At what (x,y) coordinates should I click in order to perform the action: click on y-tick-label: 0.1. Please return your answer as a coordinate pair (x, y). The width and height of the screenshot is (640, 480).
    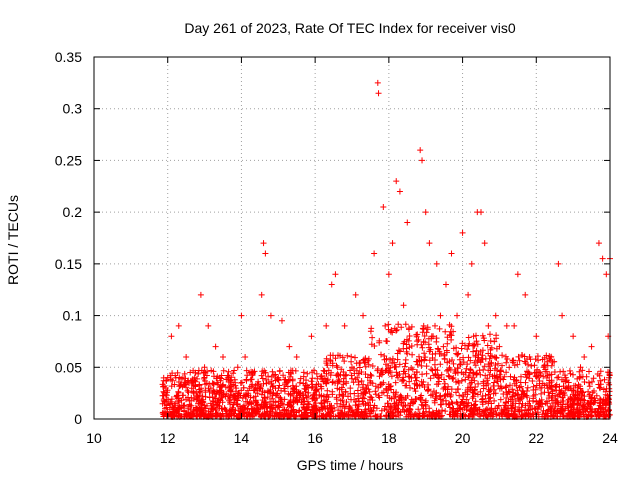
    Looking at the image, I should click on (73, 316).